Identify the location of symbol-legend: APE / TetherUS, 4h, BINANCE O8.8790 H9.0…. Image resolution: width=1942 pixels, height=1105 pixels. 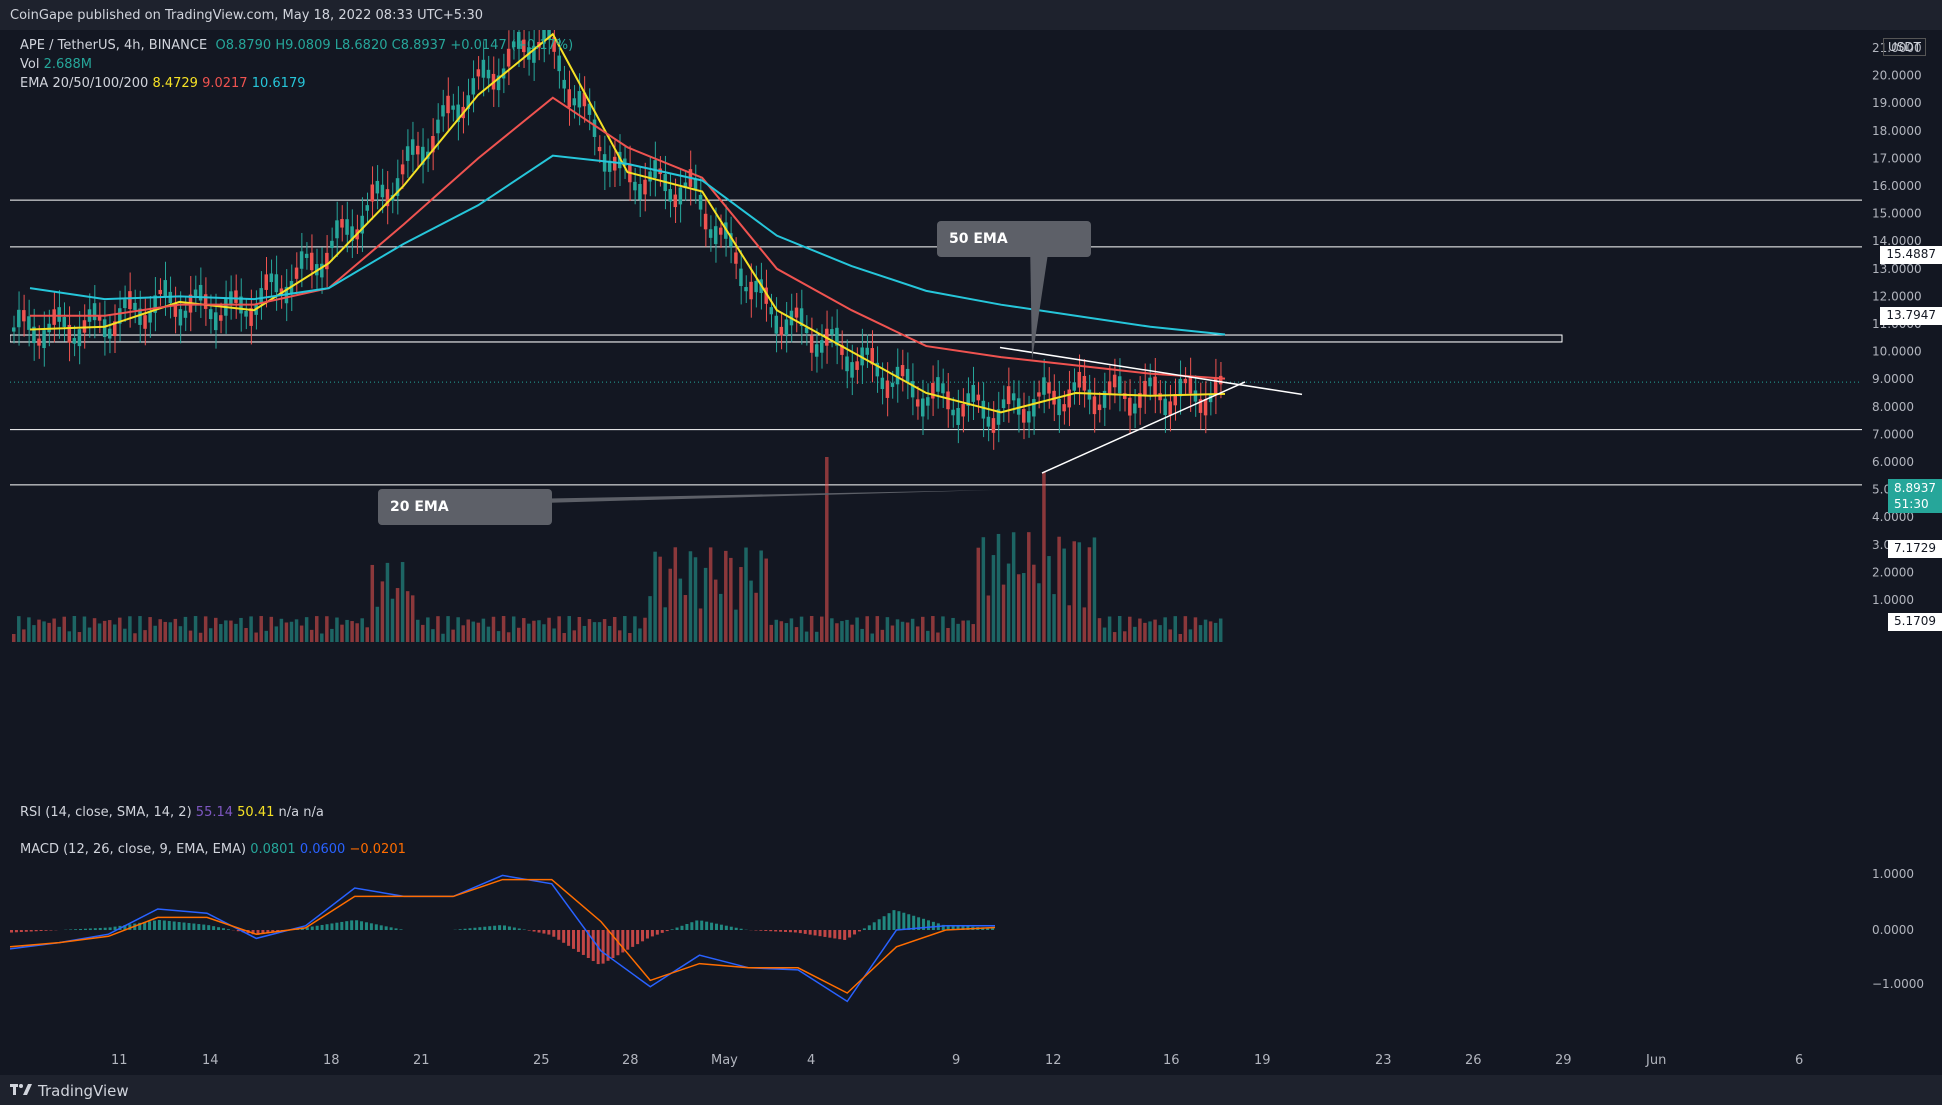
(296, 45).